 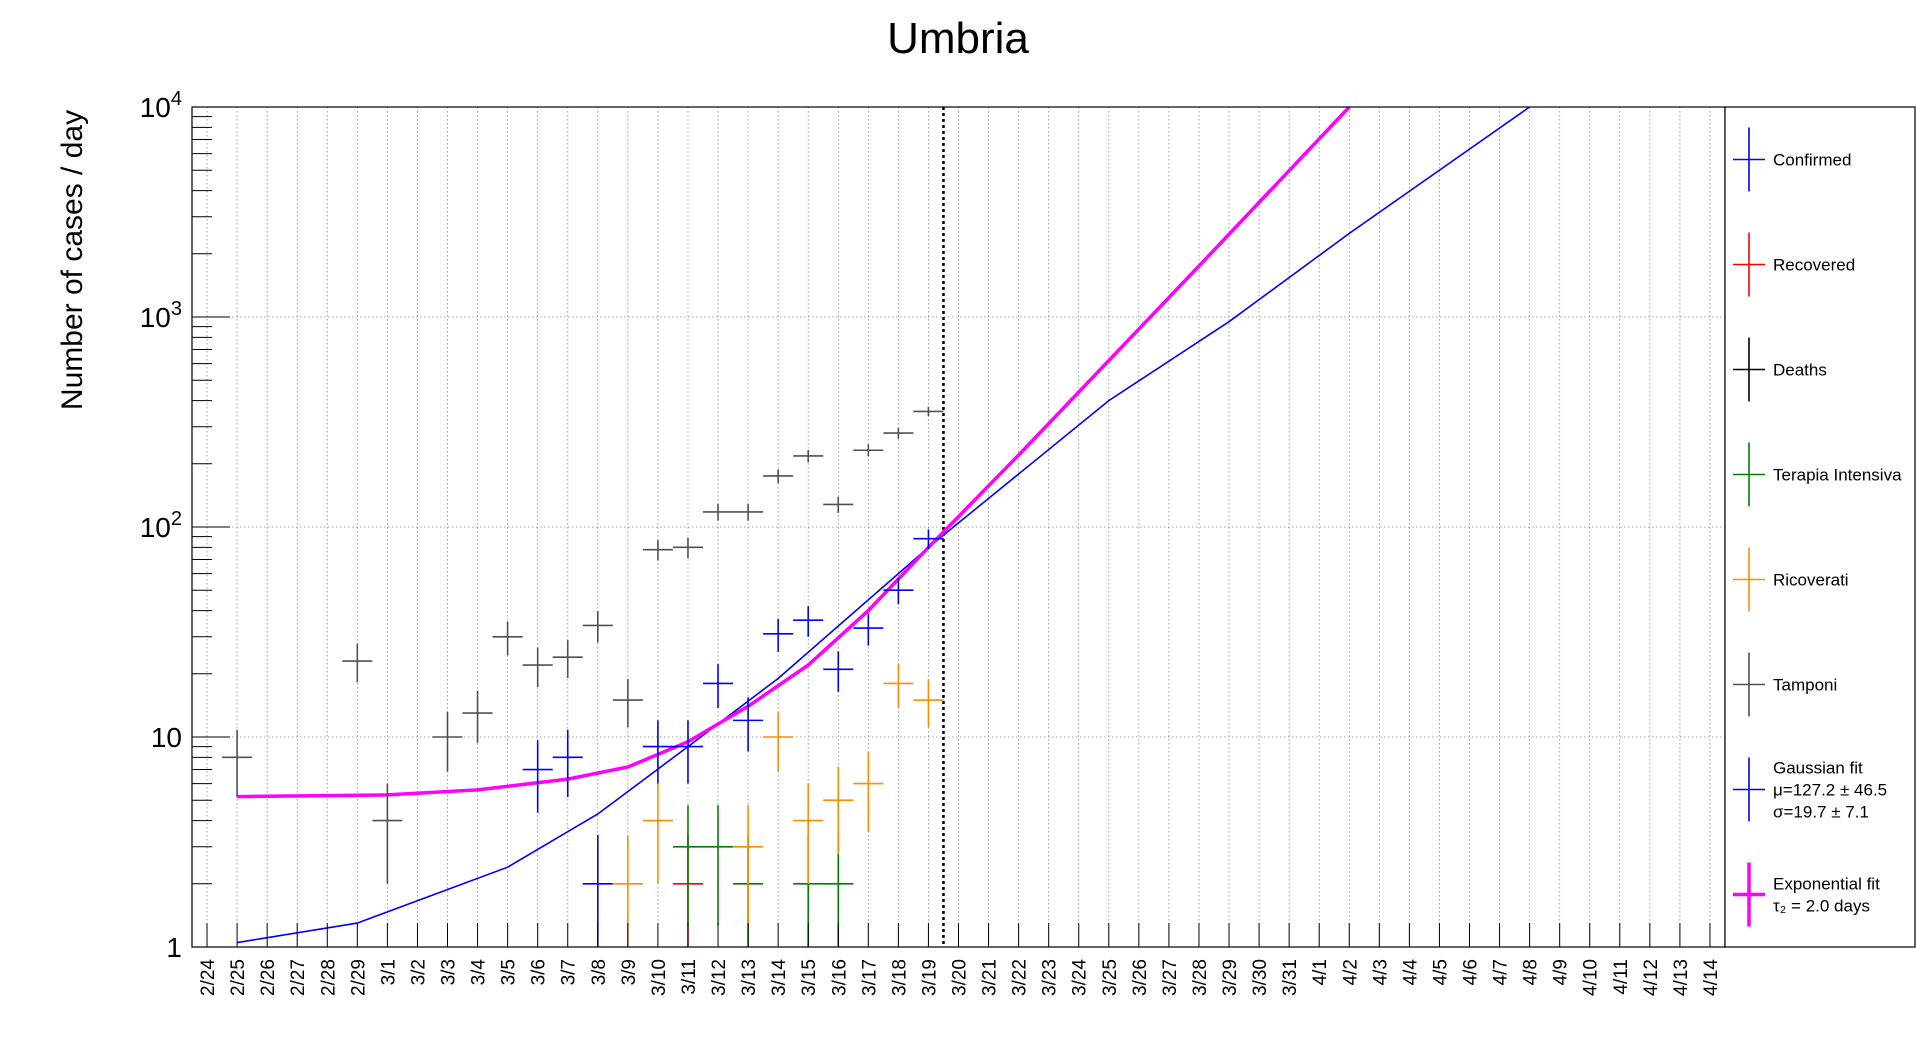 What do you see at coordinates (1531, 972) in the screenshot?
I see `x-tick-label: 4/8` at bounding box center [1531, 972].